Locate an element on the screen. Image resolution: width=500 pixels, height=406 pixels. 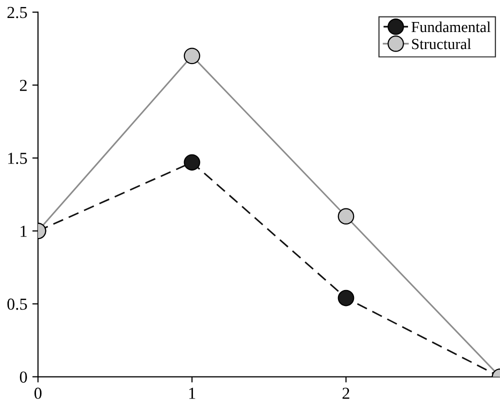
y-tick-label: 2 is located at coordinates (23, 85).